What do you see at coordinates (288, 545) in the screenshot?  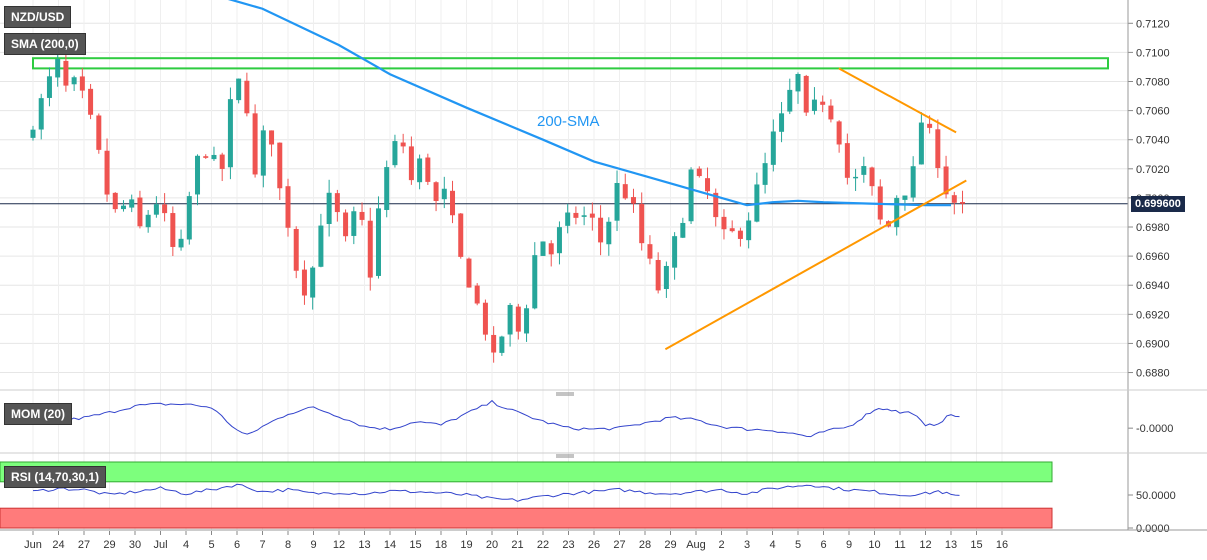 I see `x-tick-label: 8` at bounding box center [288, 545].